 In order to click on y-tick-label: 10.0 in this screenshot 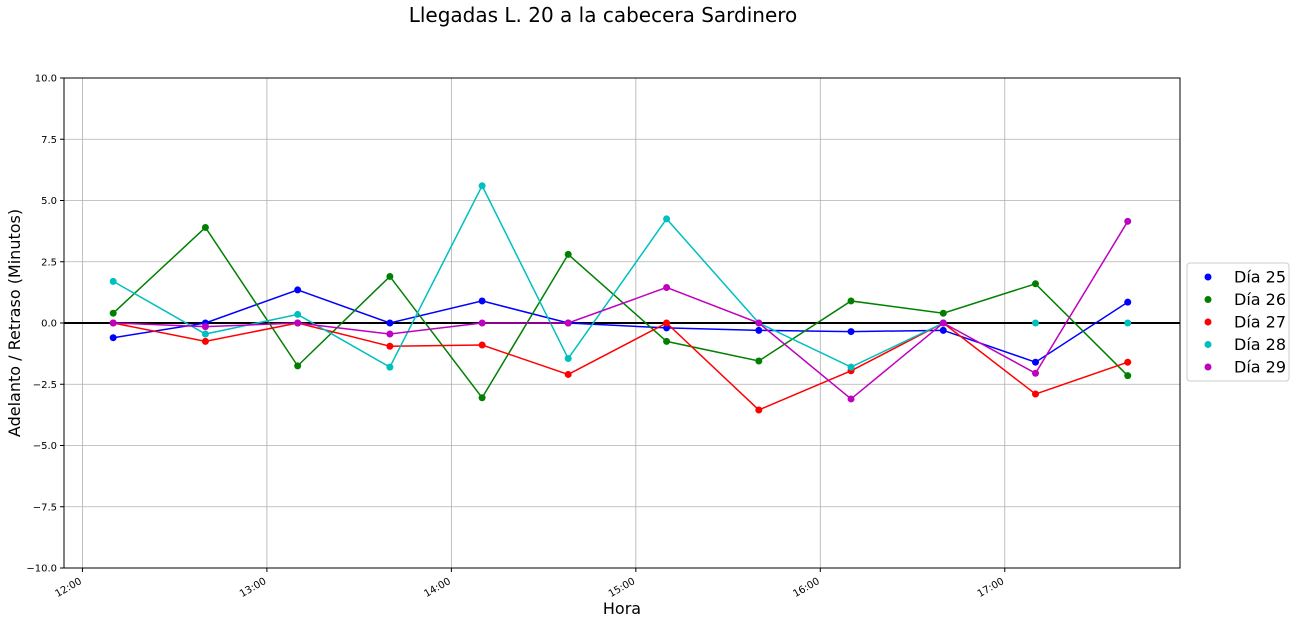, I will do `click(46, 79)`.